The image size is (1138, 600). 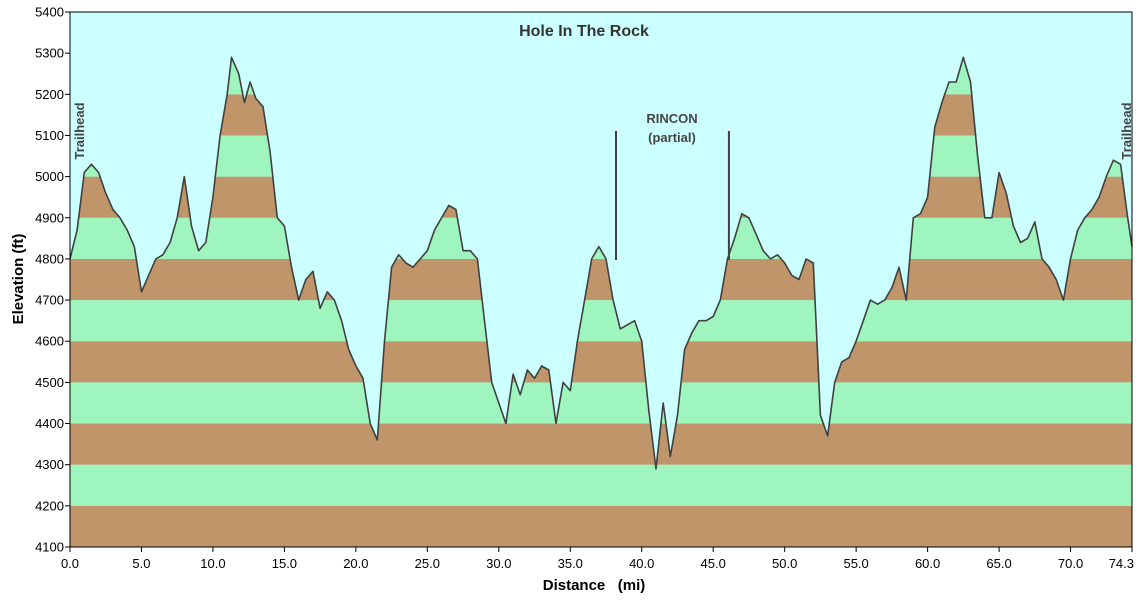 I want to click on x-tick-label: 74.3, so click(x=1121, y=563).